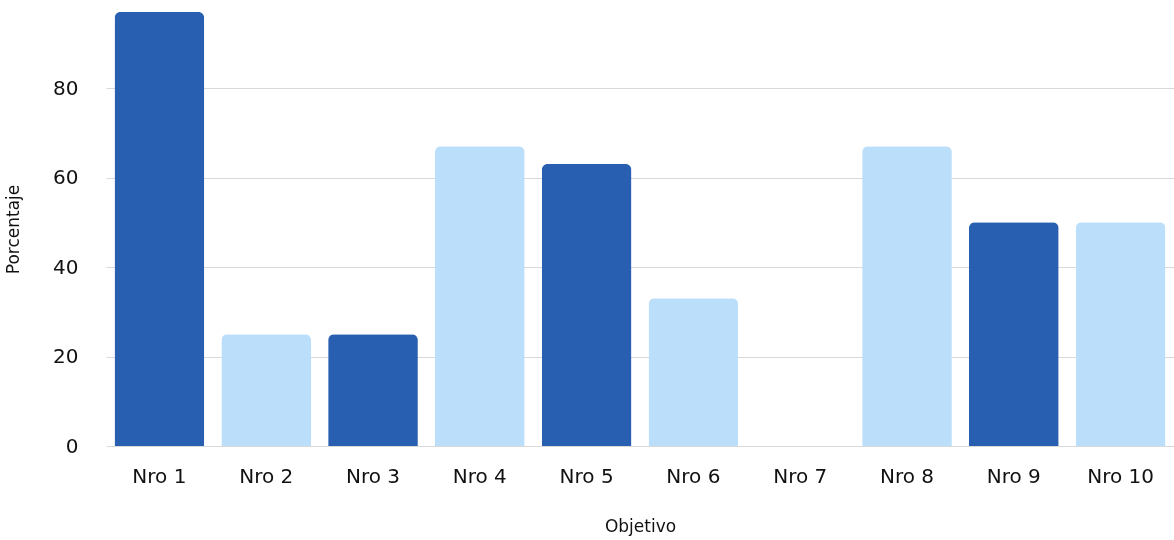 Image resolution: width=1174 pixels, height=540 pixels. What do you see at coordinates (1013, 475) in the screenshot?
I see `x-tick-label: Nro 9` at bounding box center [1013, 475].